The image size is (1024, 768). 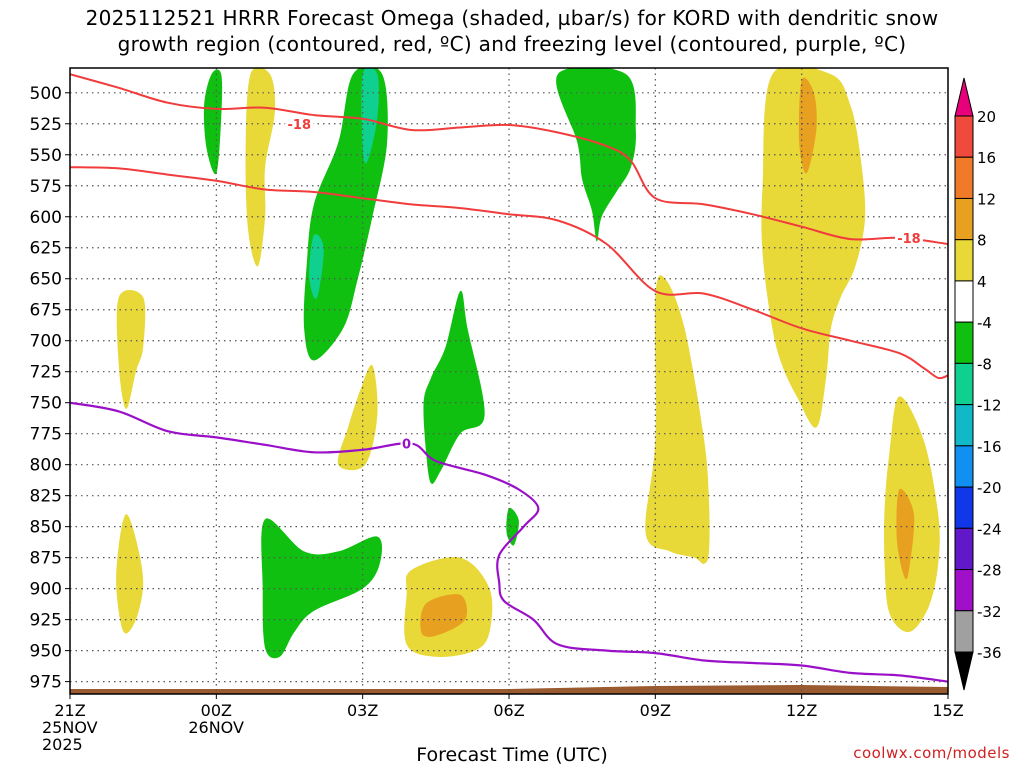 I want to click on contour-label-dgz-top: -18, so click(x=300, y=125).